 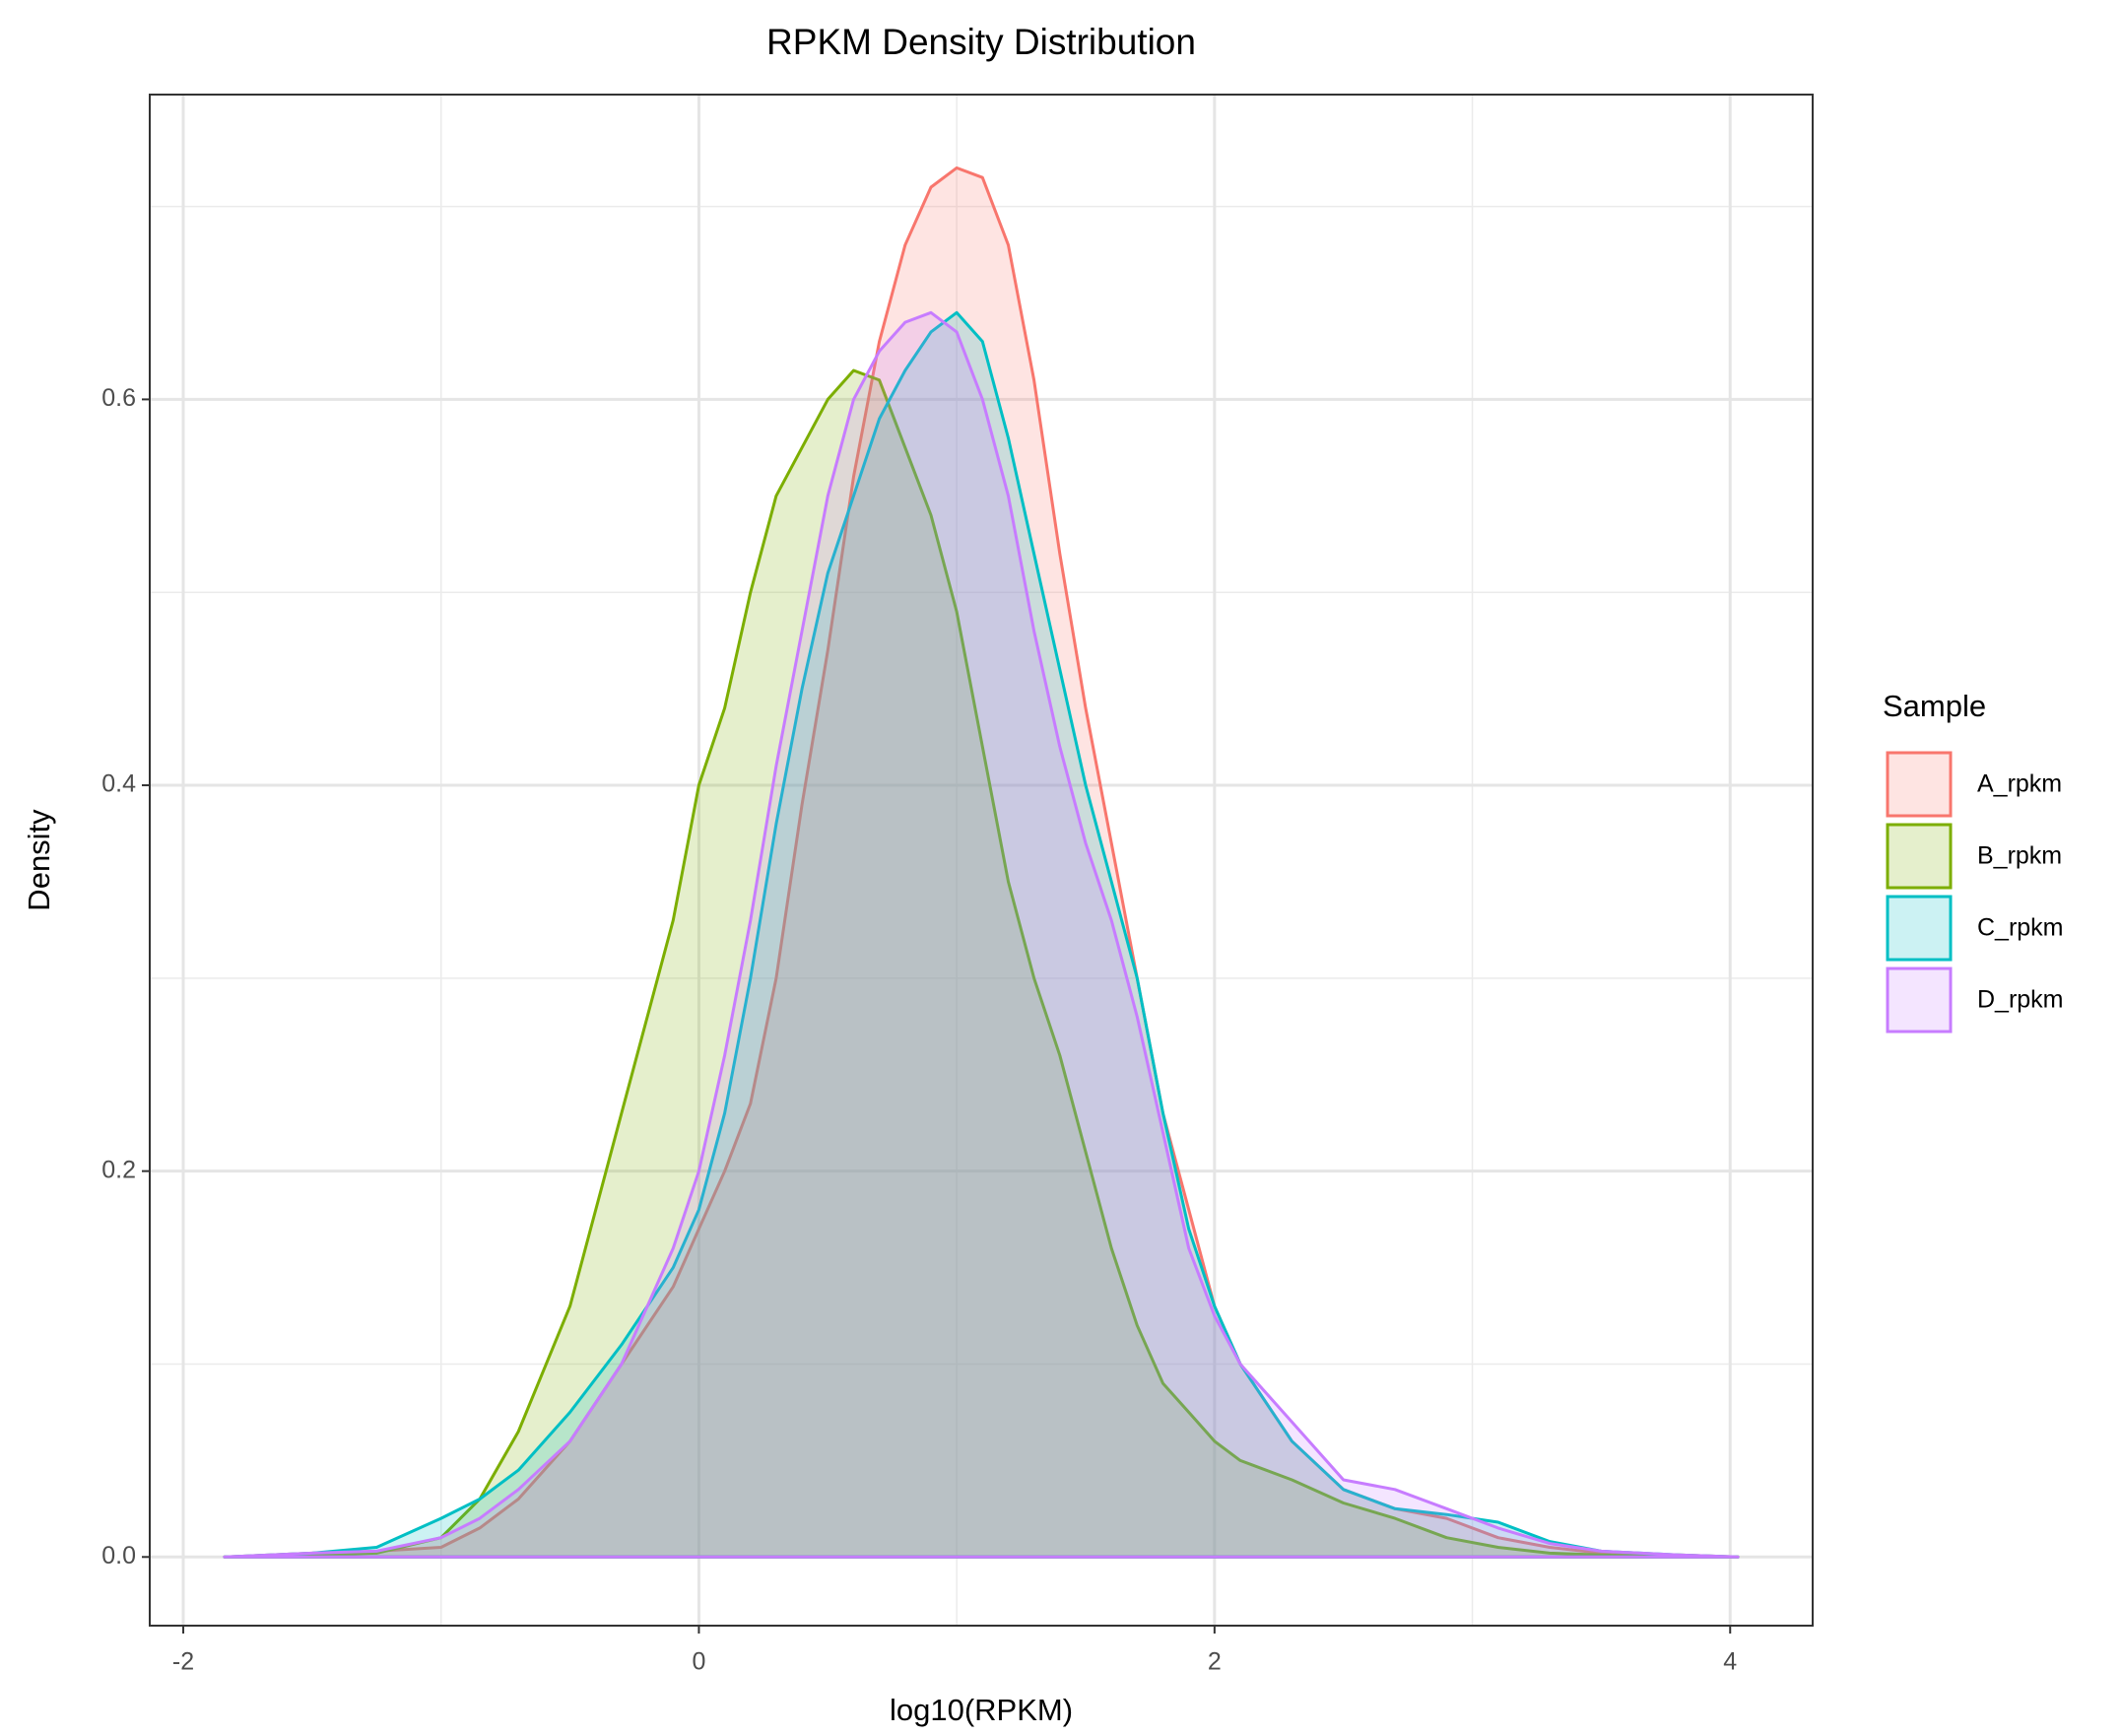 What do you see at coordinates (39, 860) in the screenshot?
I see `y-axis-title: Density` at bounding box center [39, 860].